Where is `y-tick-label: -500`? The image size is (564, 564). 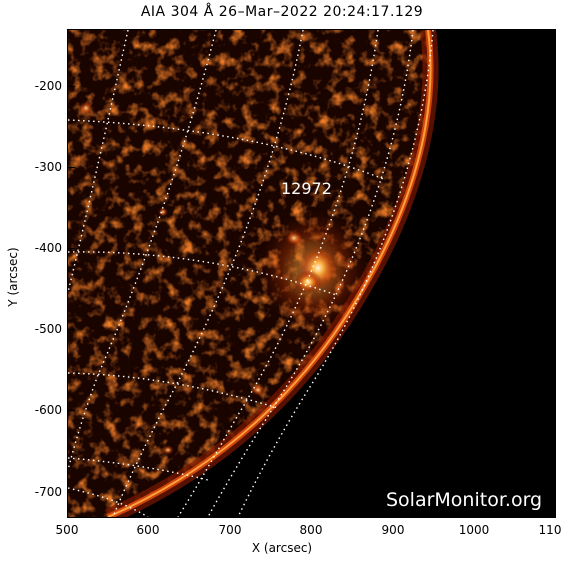 y-tick-label: -500 is located at coordinates (48, 329).